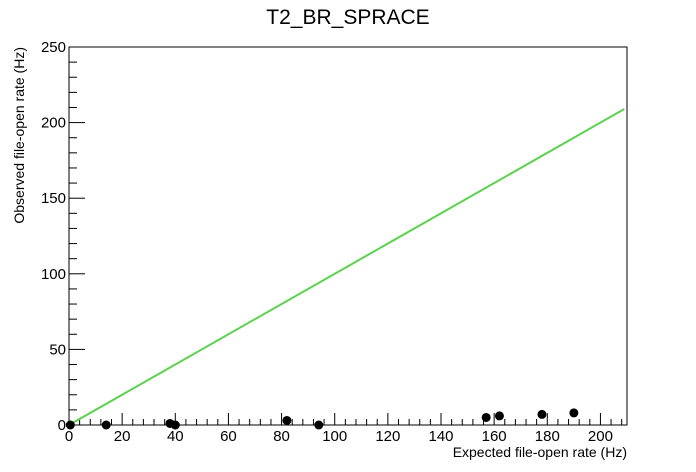  What do you see at coordinates (62, 425) in the screenshot?
I see `y-tick-label: 0` at bounding box center [62, 425].